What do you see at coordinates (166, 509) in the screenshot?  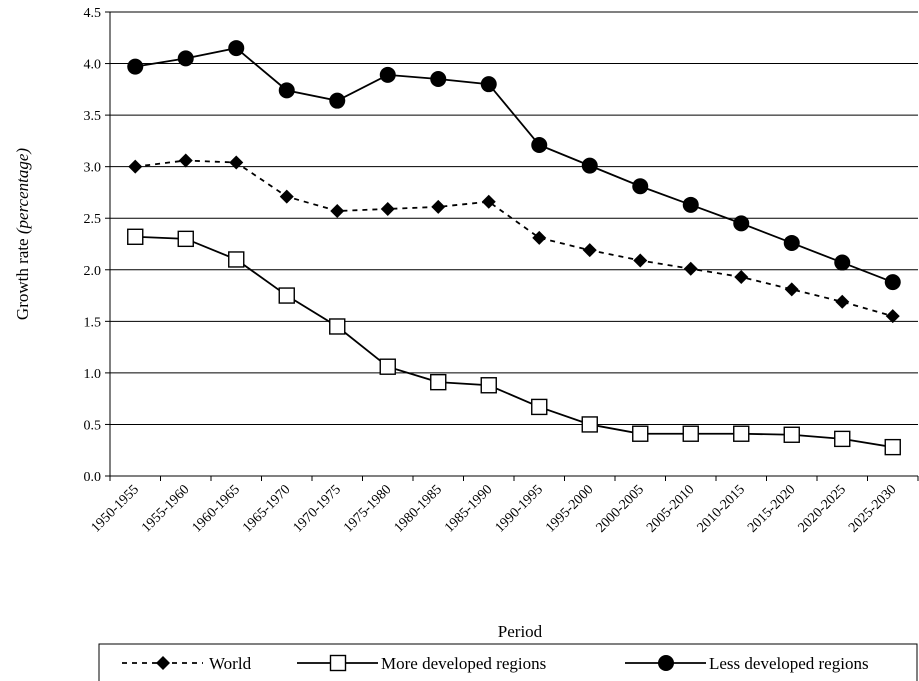 I see `x-tick-label: 1955-1960` at bounding box center [166, 509].